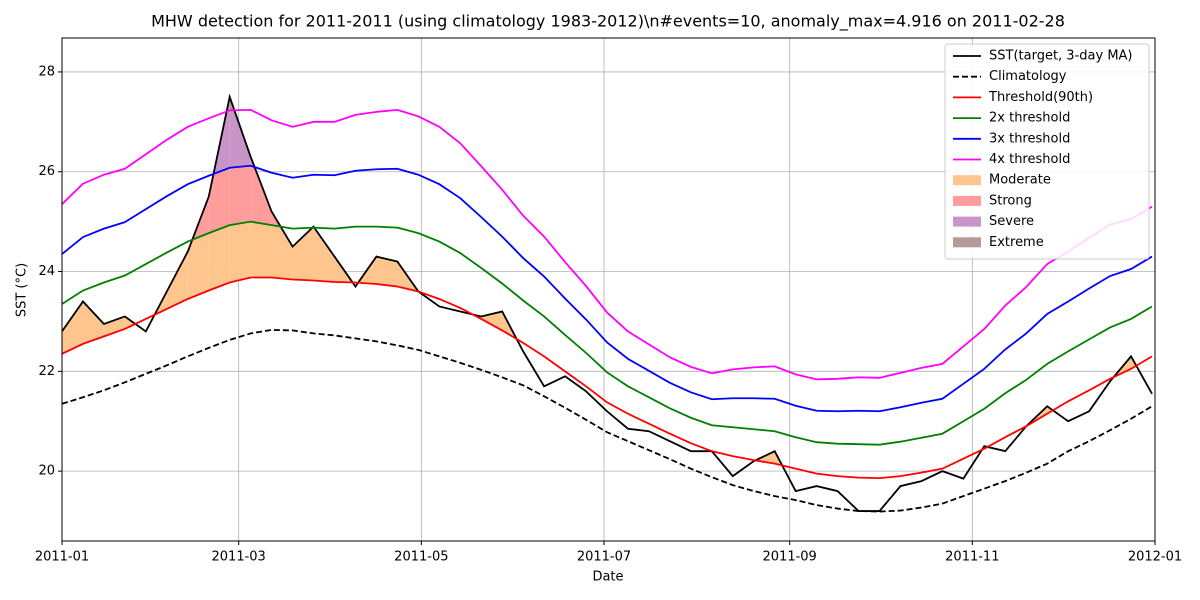 The height and width of the screenshot is (600, 1200). Describe the element at coordinates (46, 371) in the screenshot. I see `y-tick-label: 22` at that location.